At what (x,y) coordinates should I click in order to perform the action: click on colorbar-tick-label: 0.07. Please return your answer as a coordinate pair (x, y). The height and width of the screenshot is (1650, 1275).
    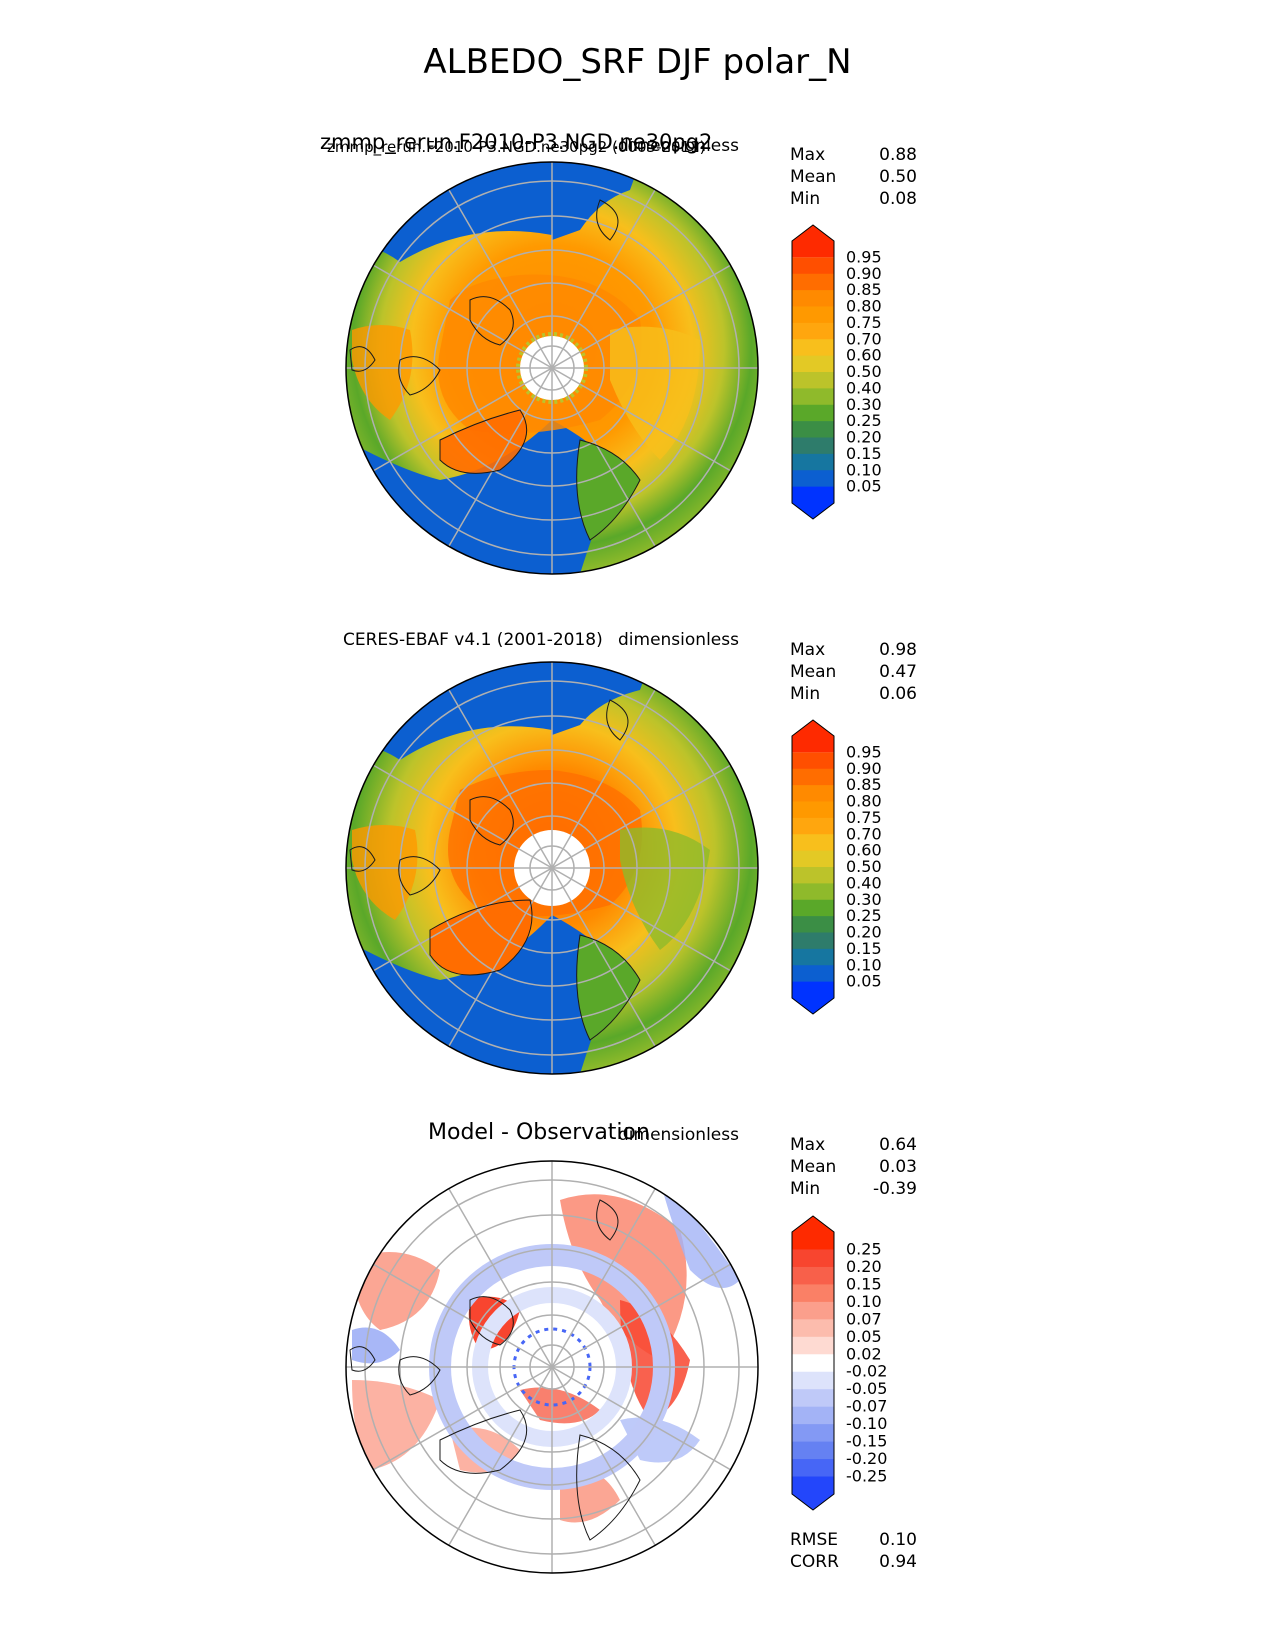
    Looking at the image, I should click on (864, 1318).